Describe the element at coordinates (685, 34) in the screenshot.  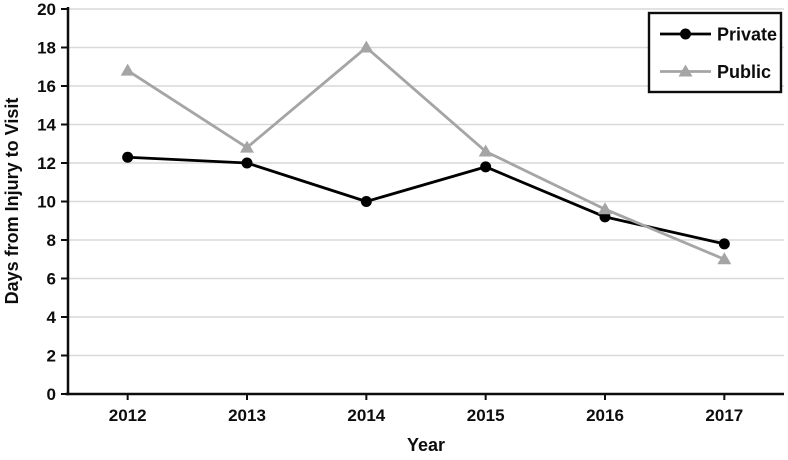
I see `legend-marker-private` at that location.